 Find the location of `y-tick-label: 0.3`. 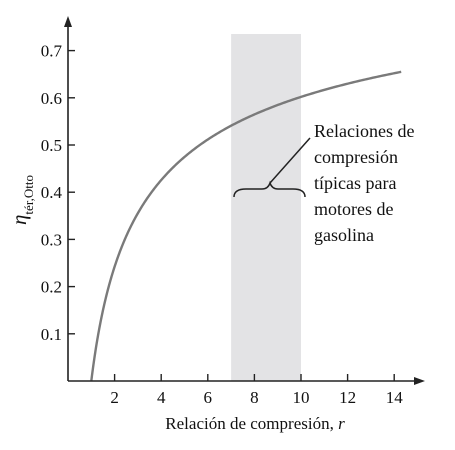

y-tick-label: 0.3 is located at coordinates (51, 239).